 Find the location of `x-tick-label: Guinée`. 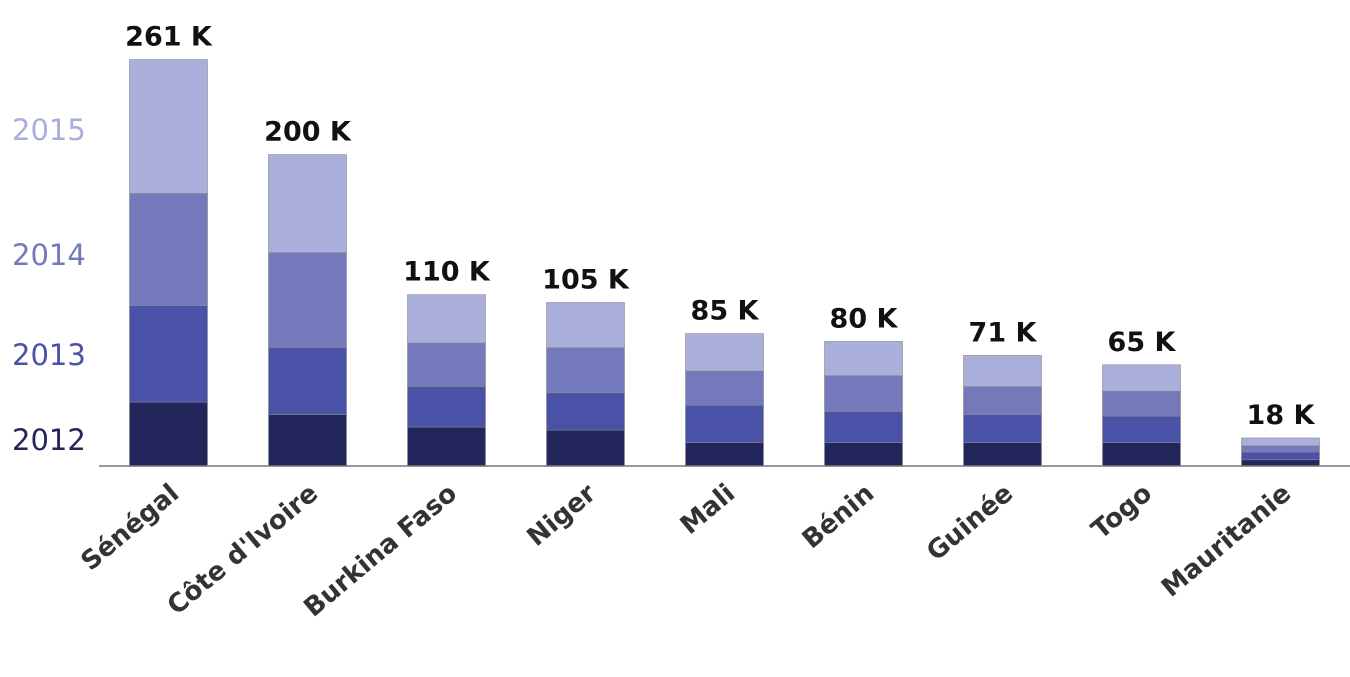

x-tick-label: Guinée is located at coordinates (970, 522).